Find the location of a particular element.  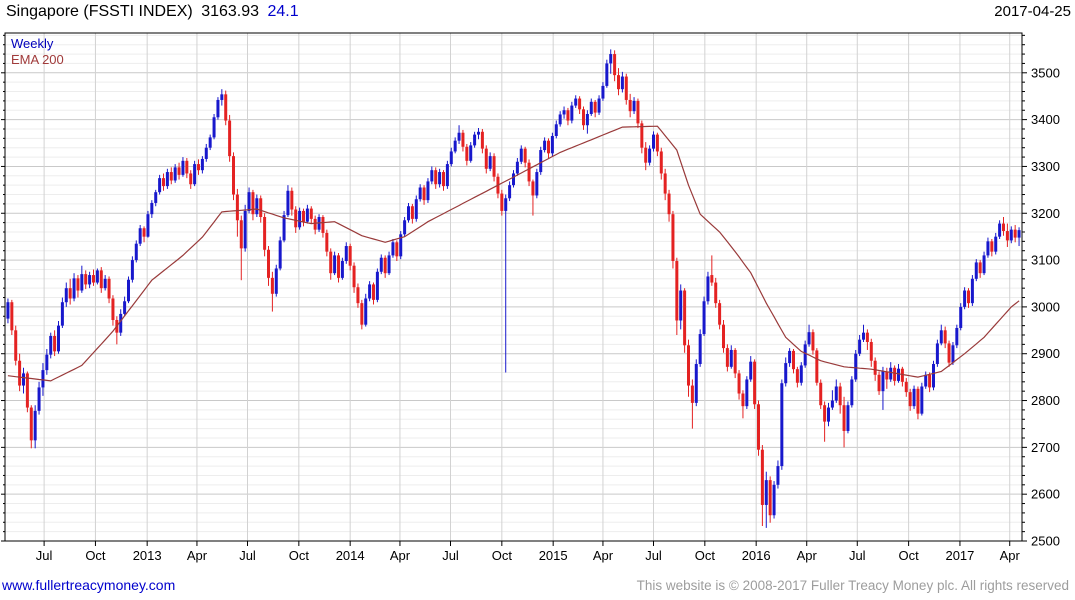

x-axis-label: Jul is located at coordinates (653, 555).